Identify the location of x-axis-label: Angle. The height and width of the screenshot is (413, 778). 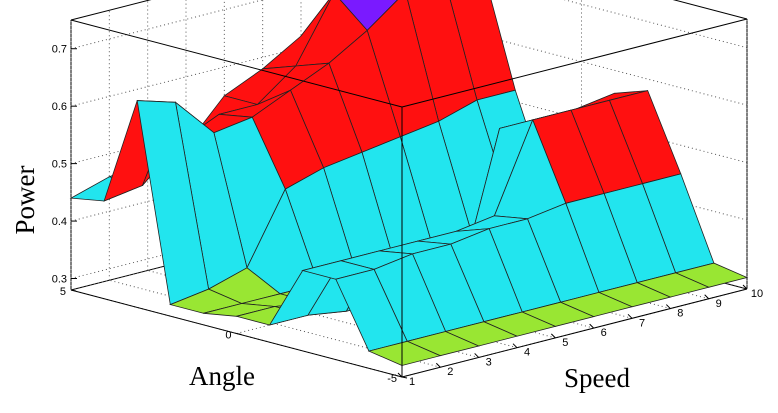
(222, 376).